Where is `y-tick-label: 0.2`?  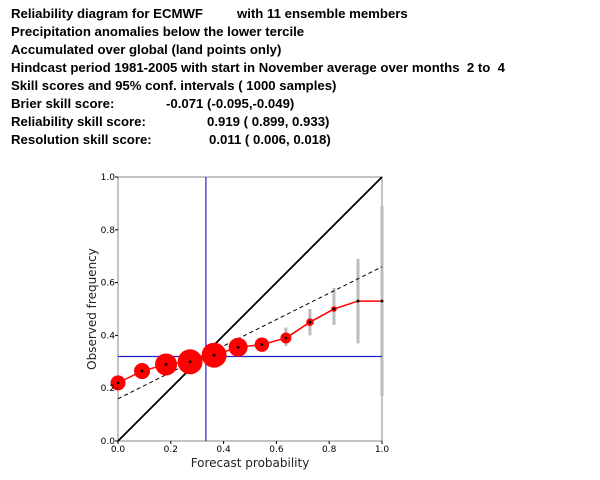 y-tick-label: 0.2 is located at coordinates (108, 389).